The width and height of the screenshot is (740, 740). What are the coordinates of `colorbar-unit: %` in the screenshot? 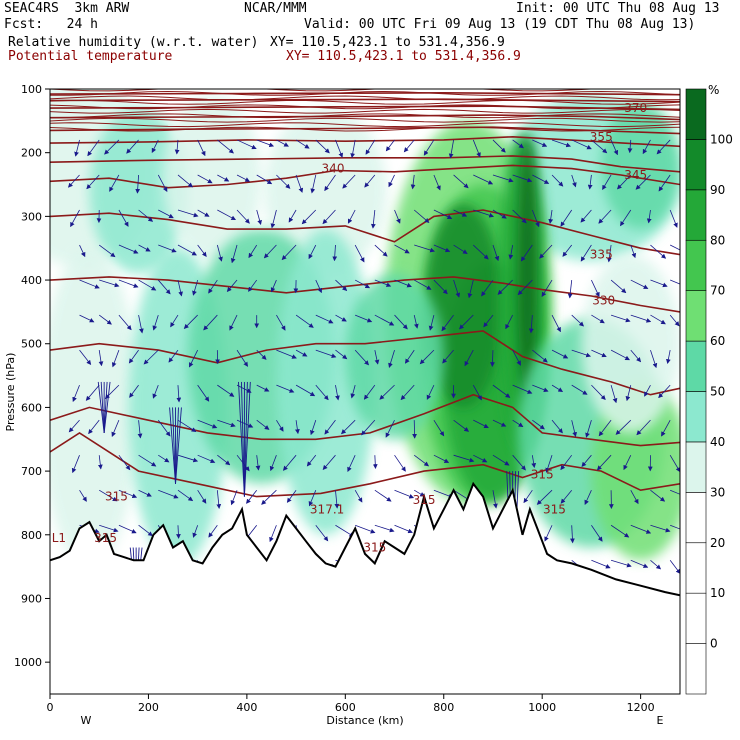 It's located at (713, 90).